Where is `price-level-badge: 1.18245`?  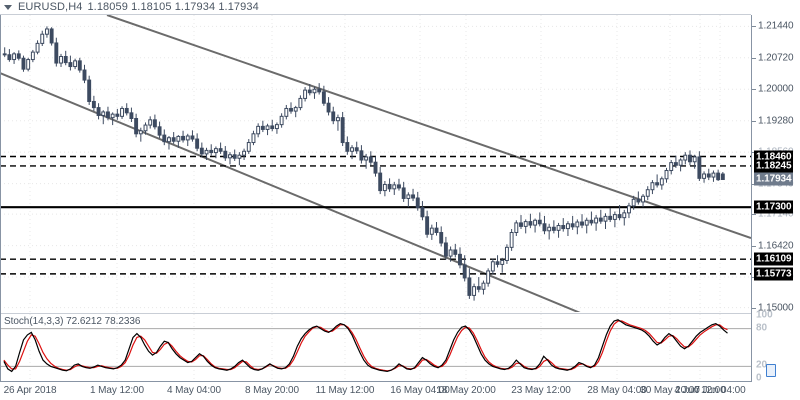 price-level-badge: 1.18245 is located at coordinates (774, 166).